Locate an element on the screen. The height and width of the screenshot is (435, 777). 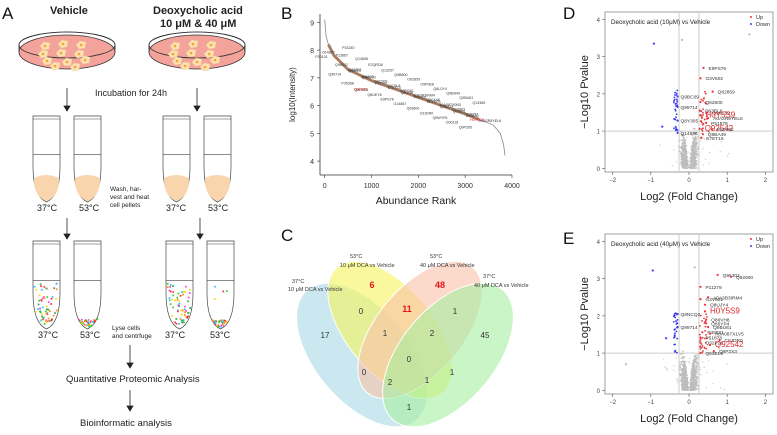
protein-label: Q9BA49 is located at coordinates (453, 94).